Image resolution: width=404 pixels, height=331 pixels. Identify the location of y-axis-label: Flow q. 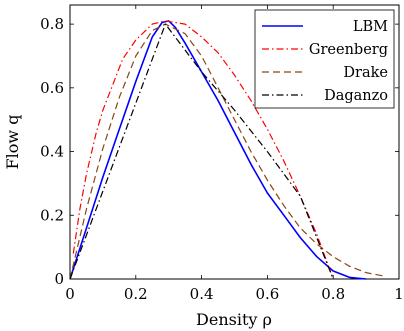
(12, 142).